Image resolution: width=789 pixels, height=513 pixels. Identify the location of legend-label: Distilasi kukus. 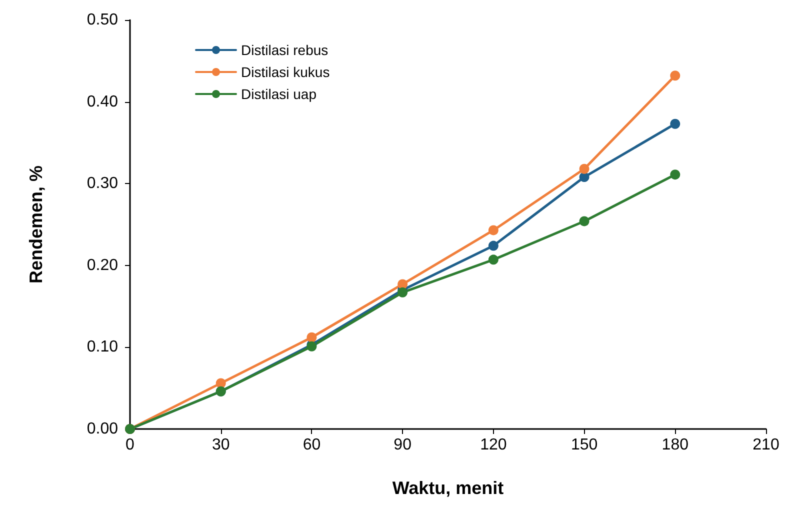
(285, 72).